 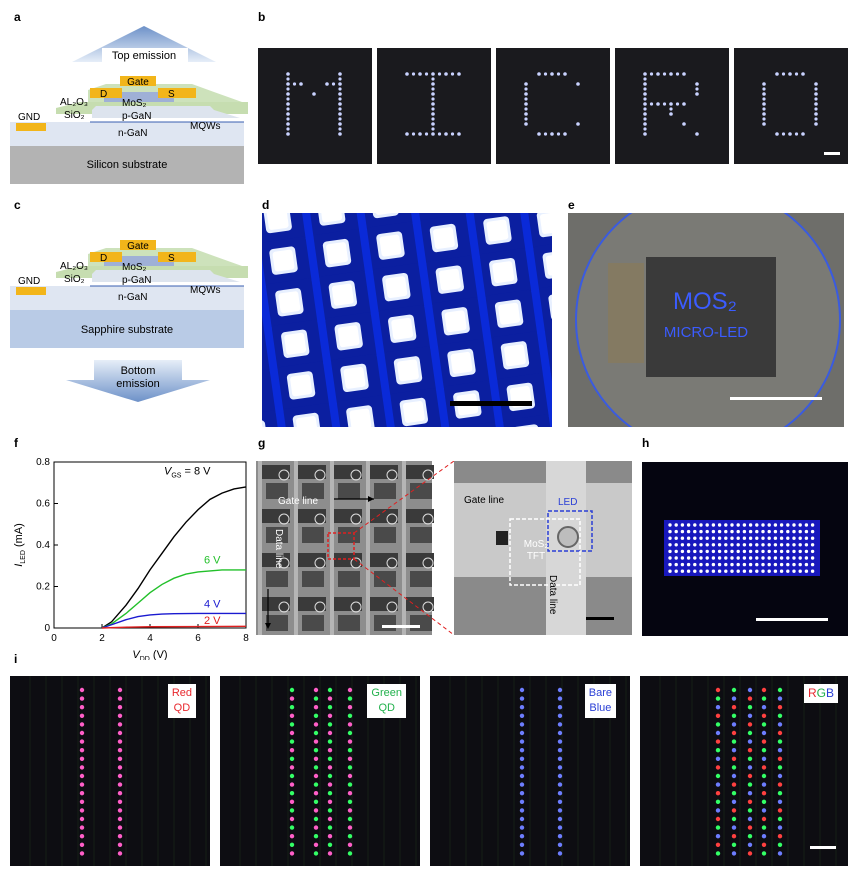 What do you see at coordinates (74, 266) in the screenshot?
I see `al2o3-label-c: AL₂O₃` at bounding box center [74, 266].